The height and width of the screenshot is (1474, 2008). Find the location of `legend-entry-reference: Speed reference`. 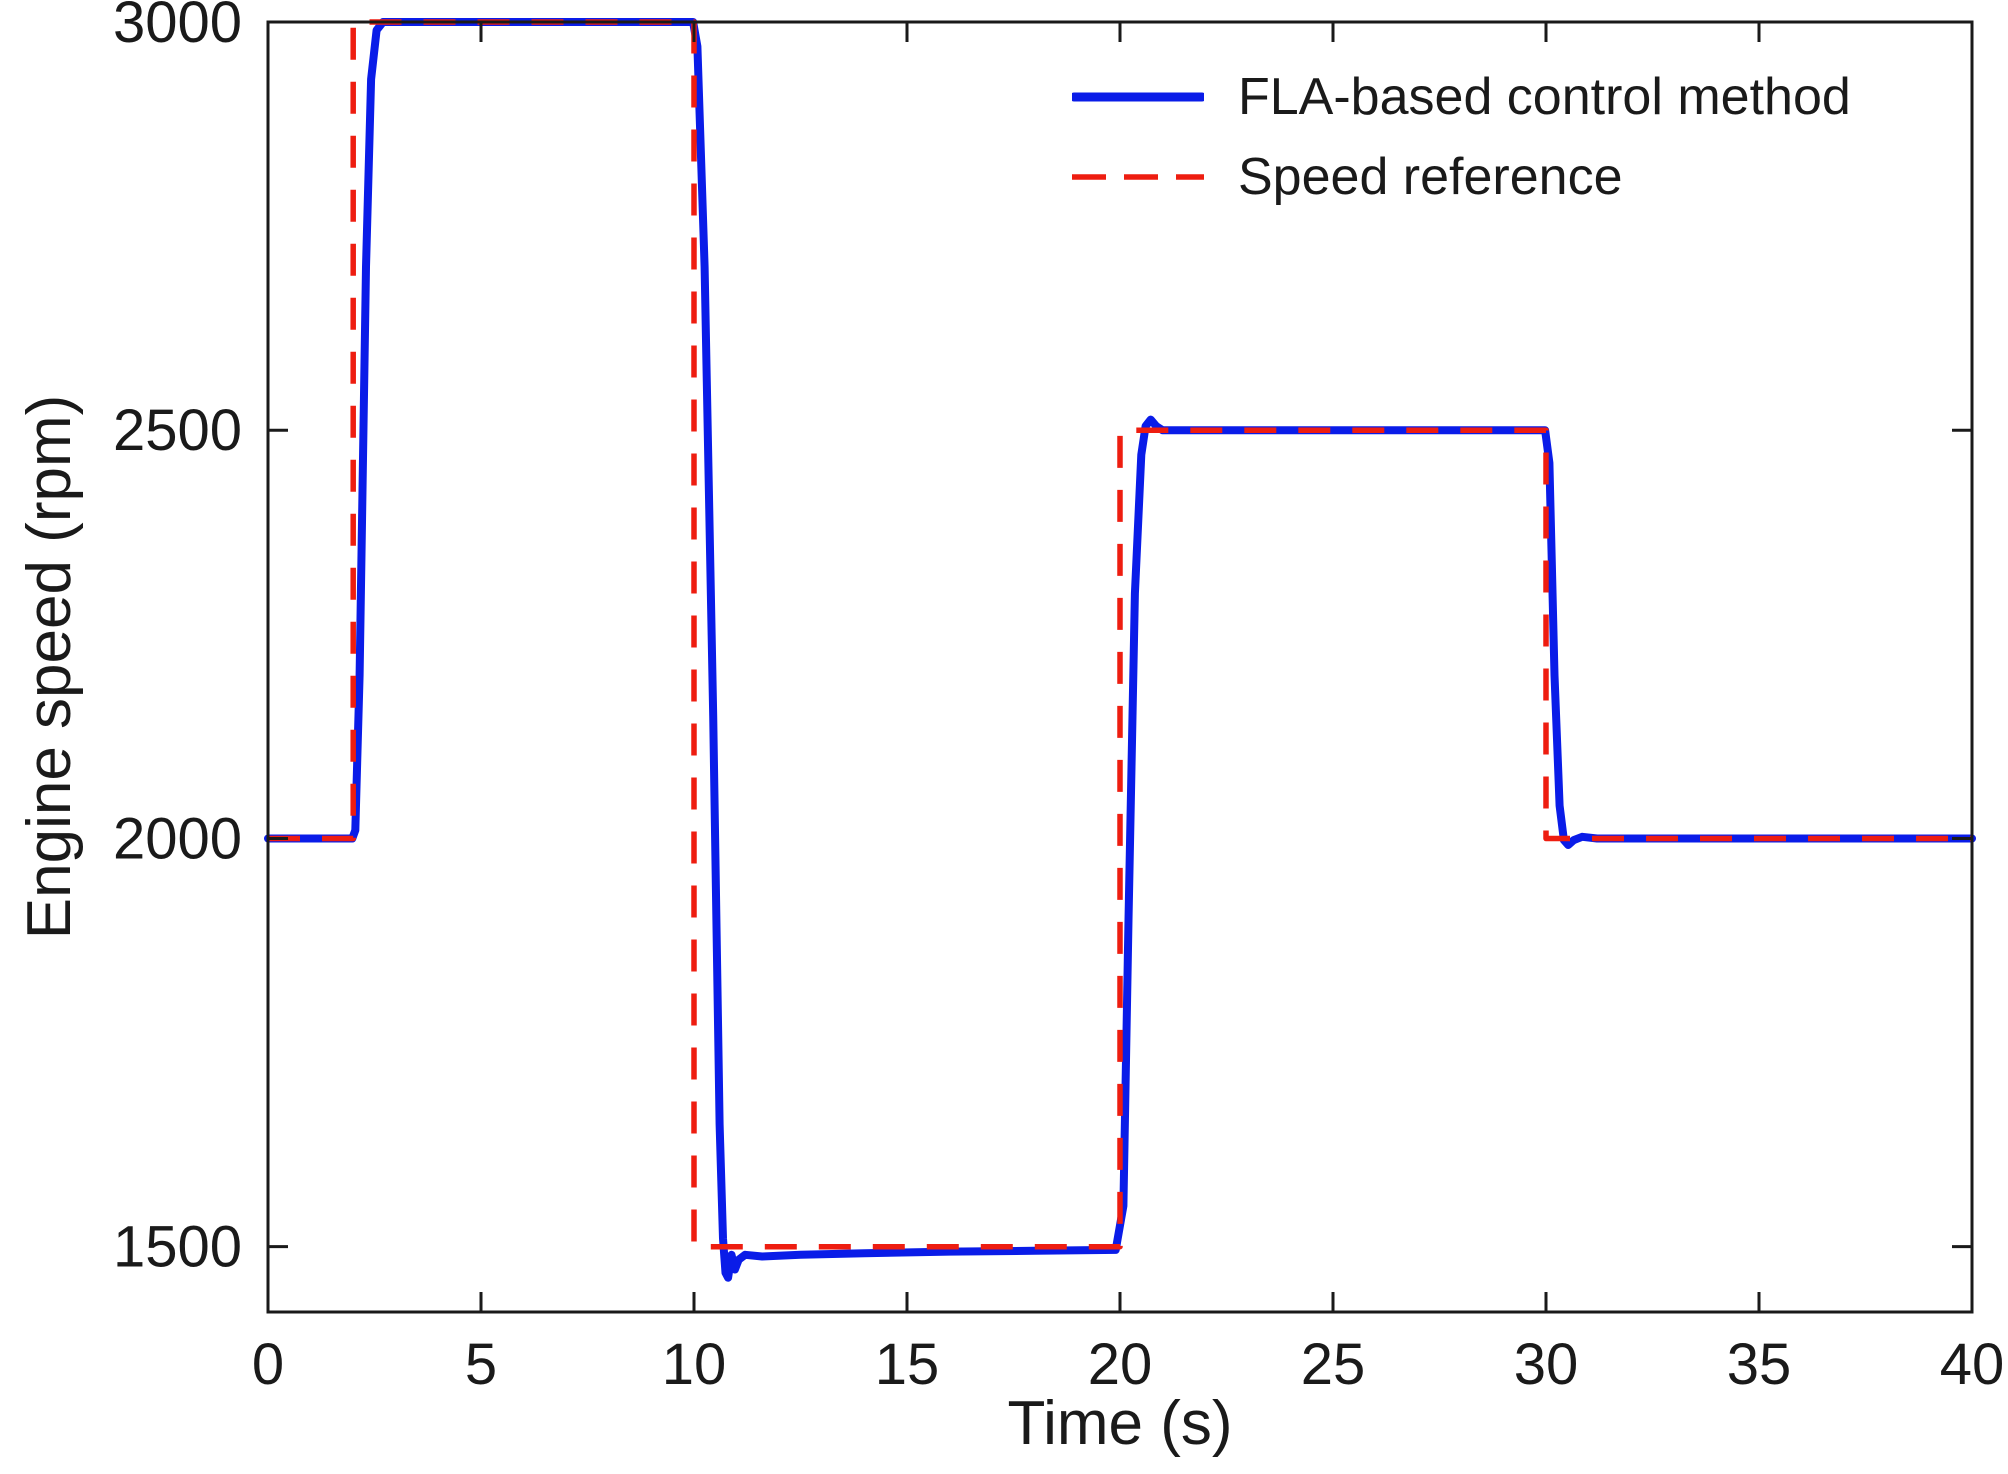

legend-entry-reference: Speed reference is located at coordinates (1461, 177).